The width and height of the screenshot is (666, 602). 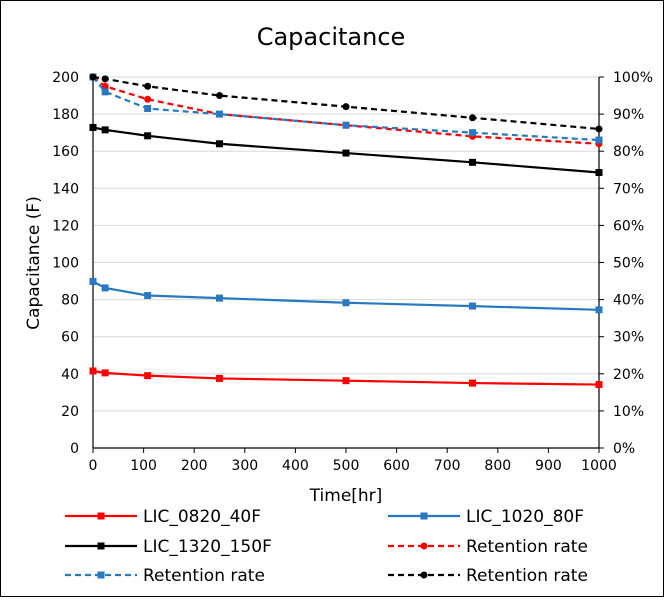 What do you see at coordinates (65, 115) in the screenshot?
I see `y-tick-label: 180` at bounding box center [65, 115].